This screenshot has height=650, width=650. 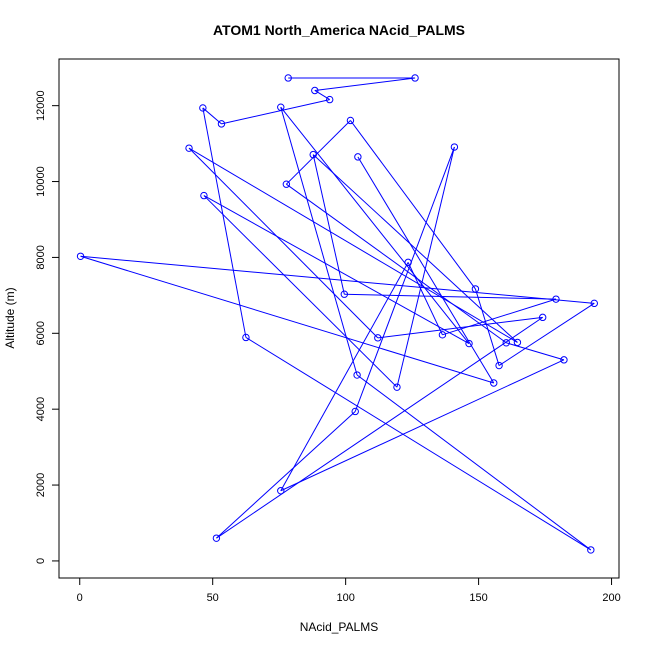 What do you see at coordinates (345, 598) in the screenshot?
I see `x-tick-label: 100` at bounding box center [345, 598].